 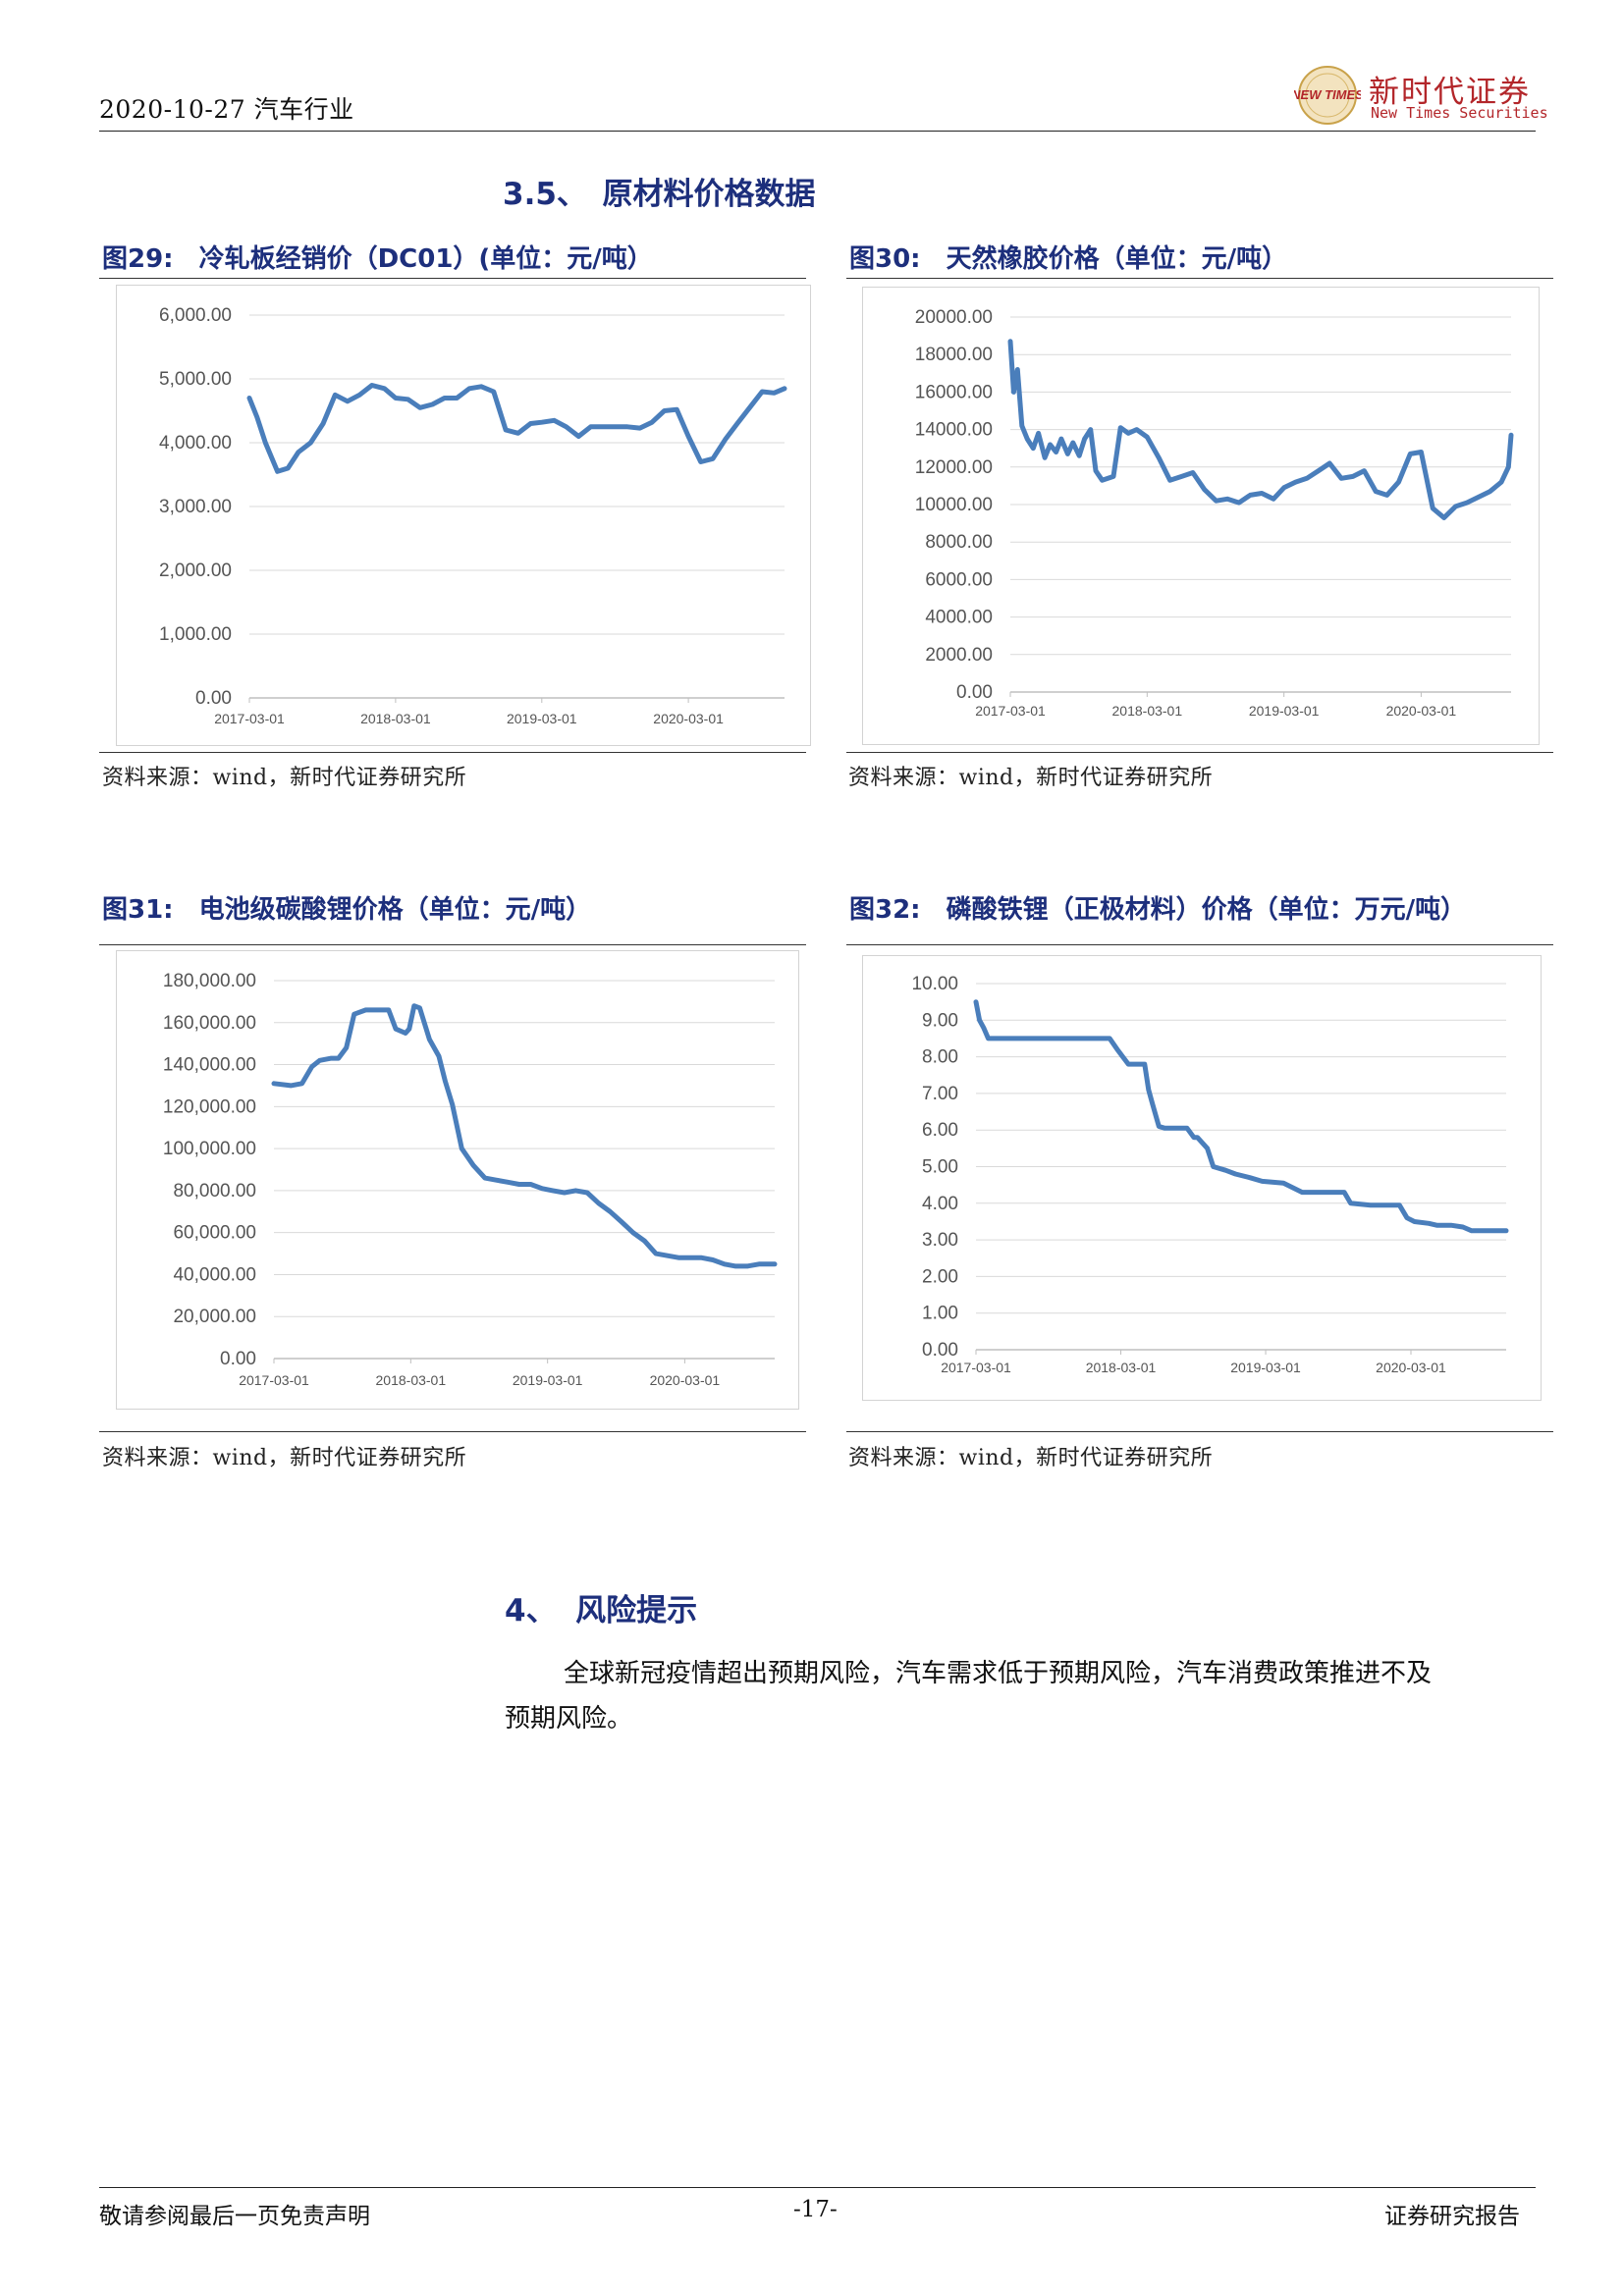 What do you see at coordinates (531, 1611) in the screenshot?
I see `section-number: 4、` at bounding box center [531, 1611].